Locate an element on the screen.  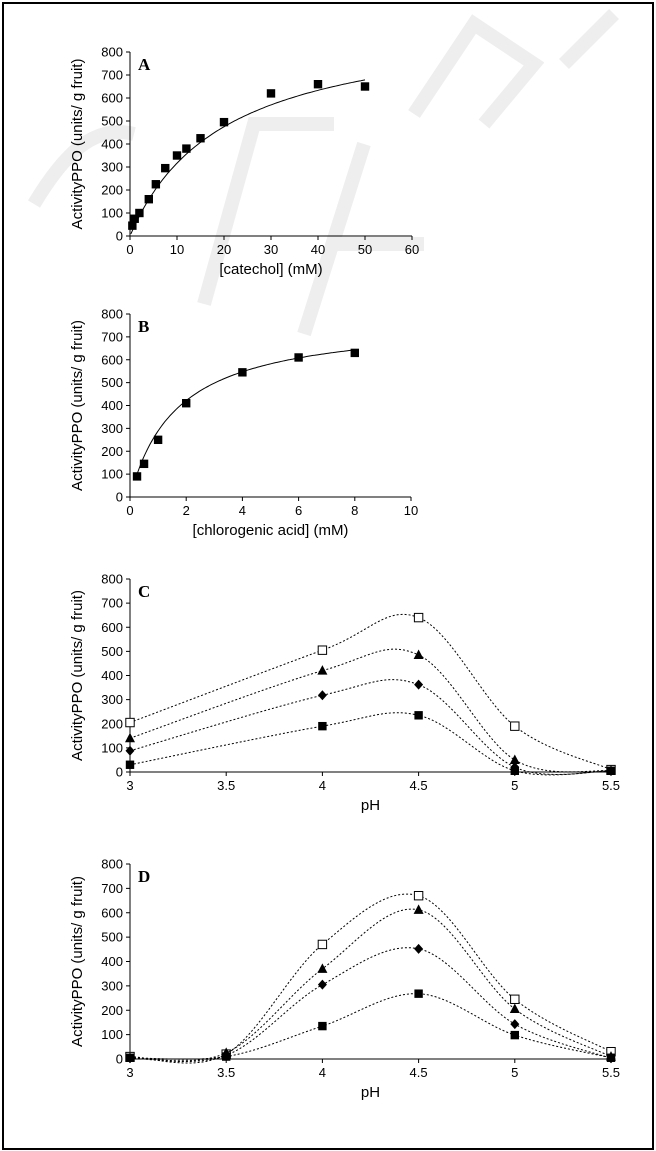
x-tick-label: 0 is located at coordinates (129, 249).